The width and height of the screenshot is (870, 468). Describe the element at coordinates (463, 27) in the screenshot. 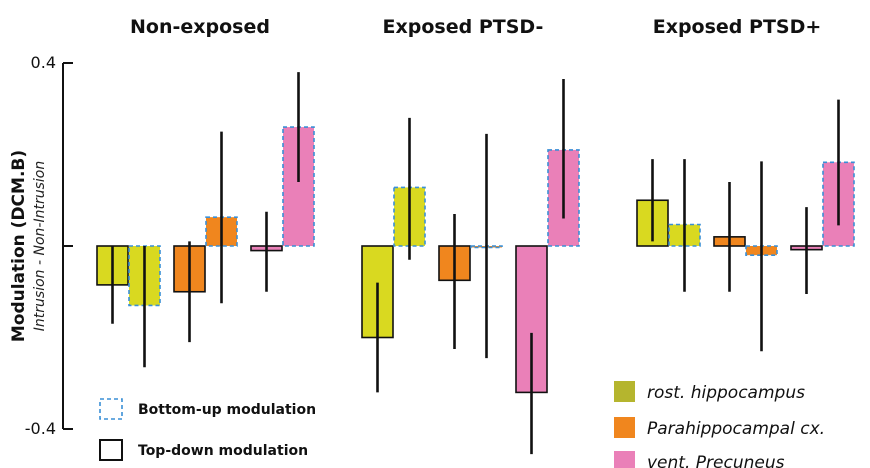

I see `panel-title: Exposed PTSD-` at that location.